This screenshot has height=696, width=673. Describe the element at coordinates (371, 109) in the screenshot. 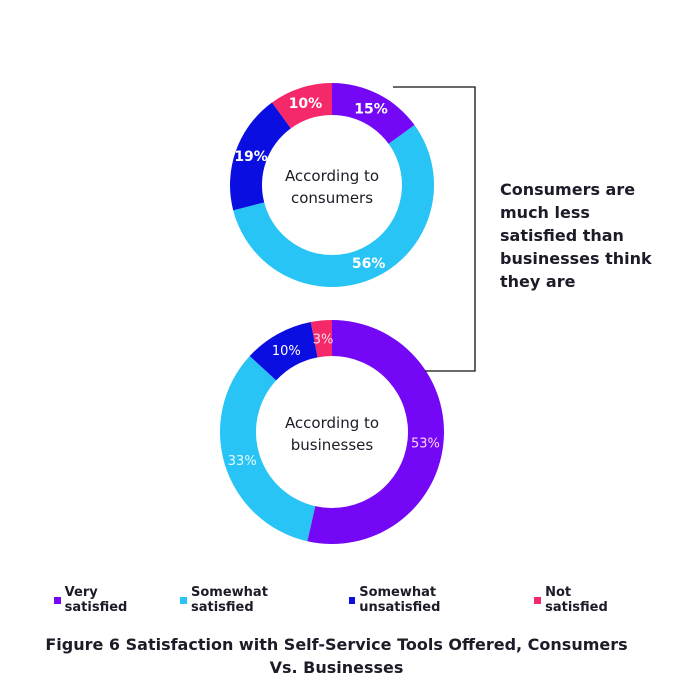

I see `segment-label: 15%` at that location.